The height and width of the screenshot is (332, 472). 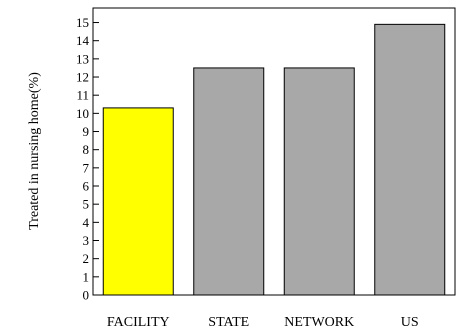 I want to click on x-category-label: NETWORK, so click(x=319, y=322).